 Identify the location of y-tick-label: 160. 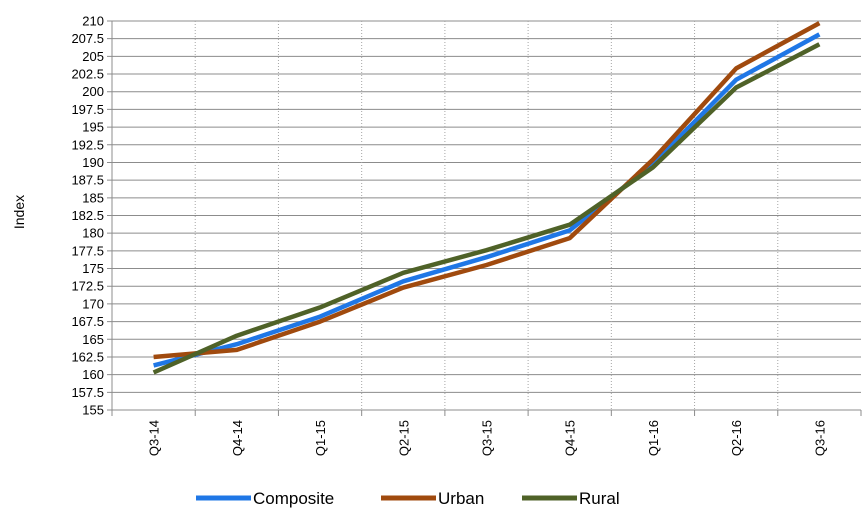
(93, 374).